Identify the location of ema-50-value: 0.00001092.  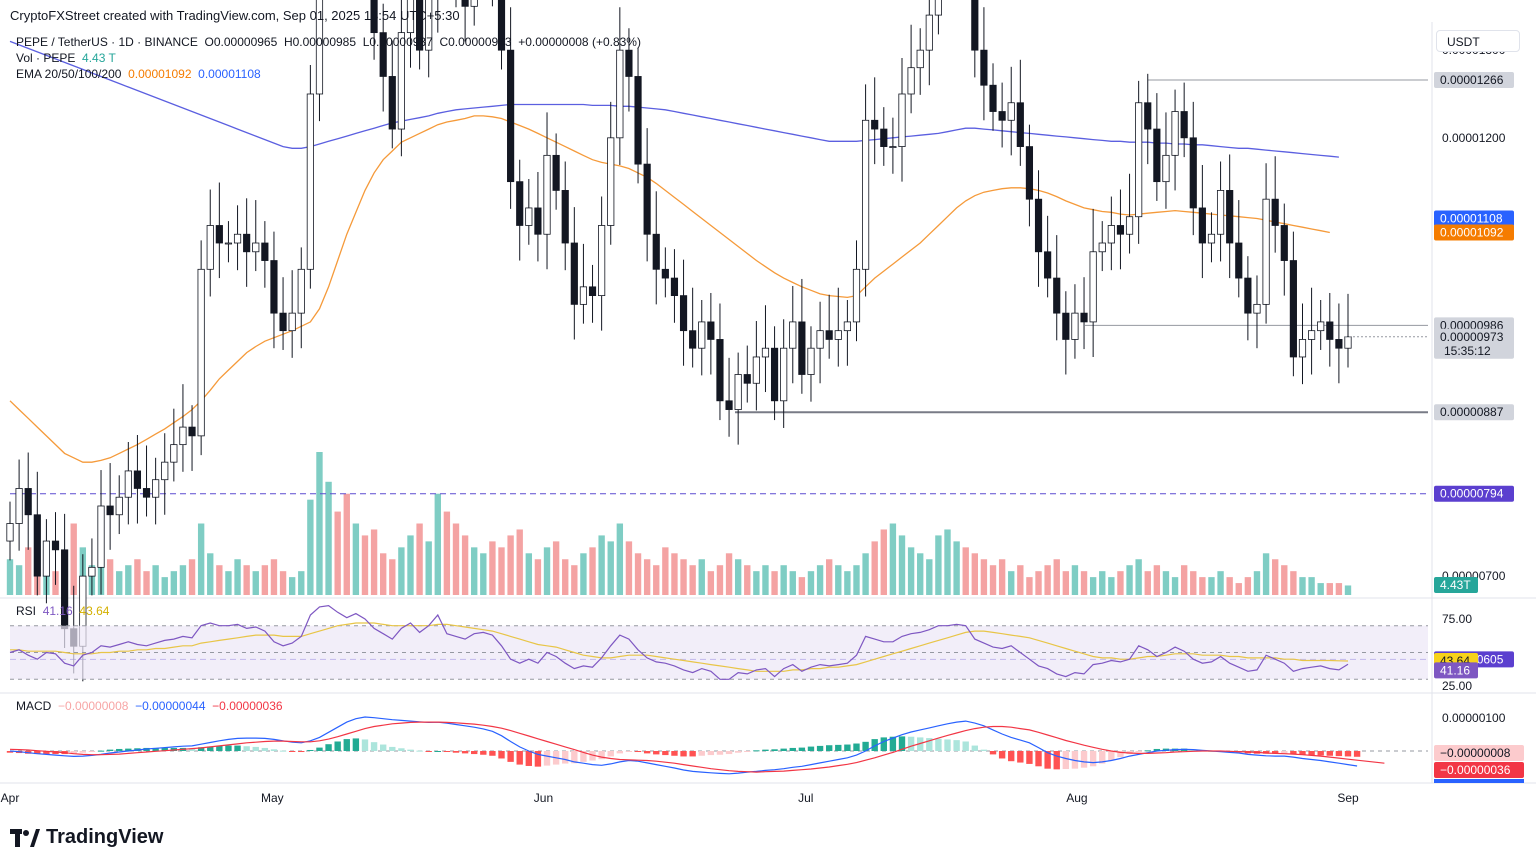
(160, 74).